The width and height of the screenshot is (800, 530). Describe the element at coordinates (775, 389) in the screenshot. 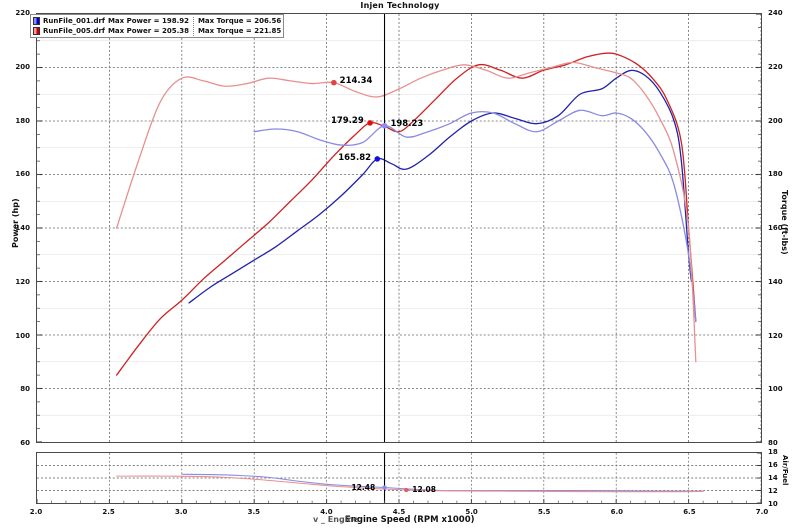

I see `y-tick-torque: 100` at that location.